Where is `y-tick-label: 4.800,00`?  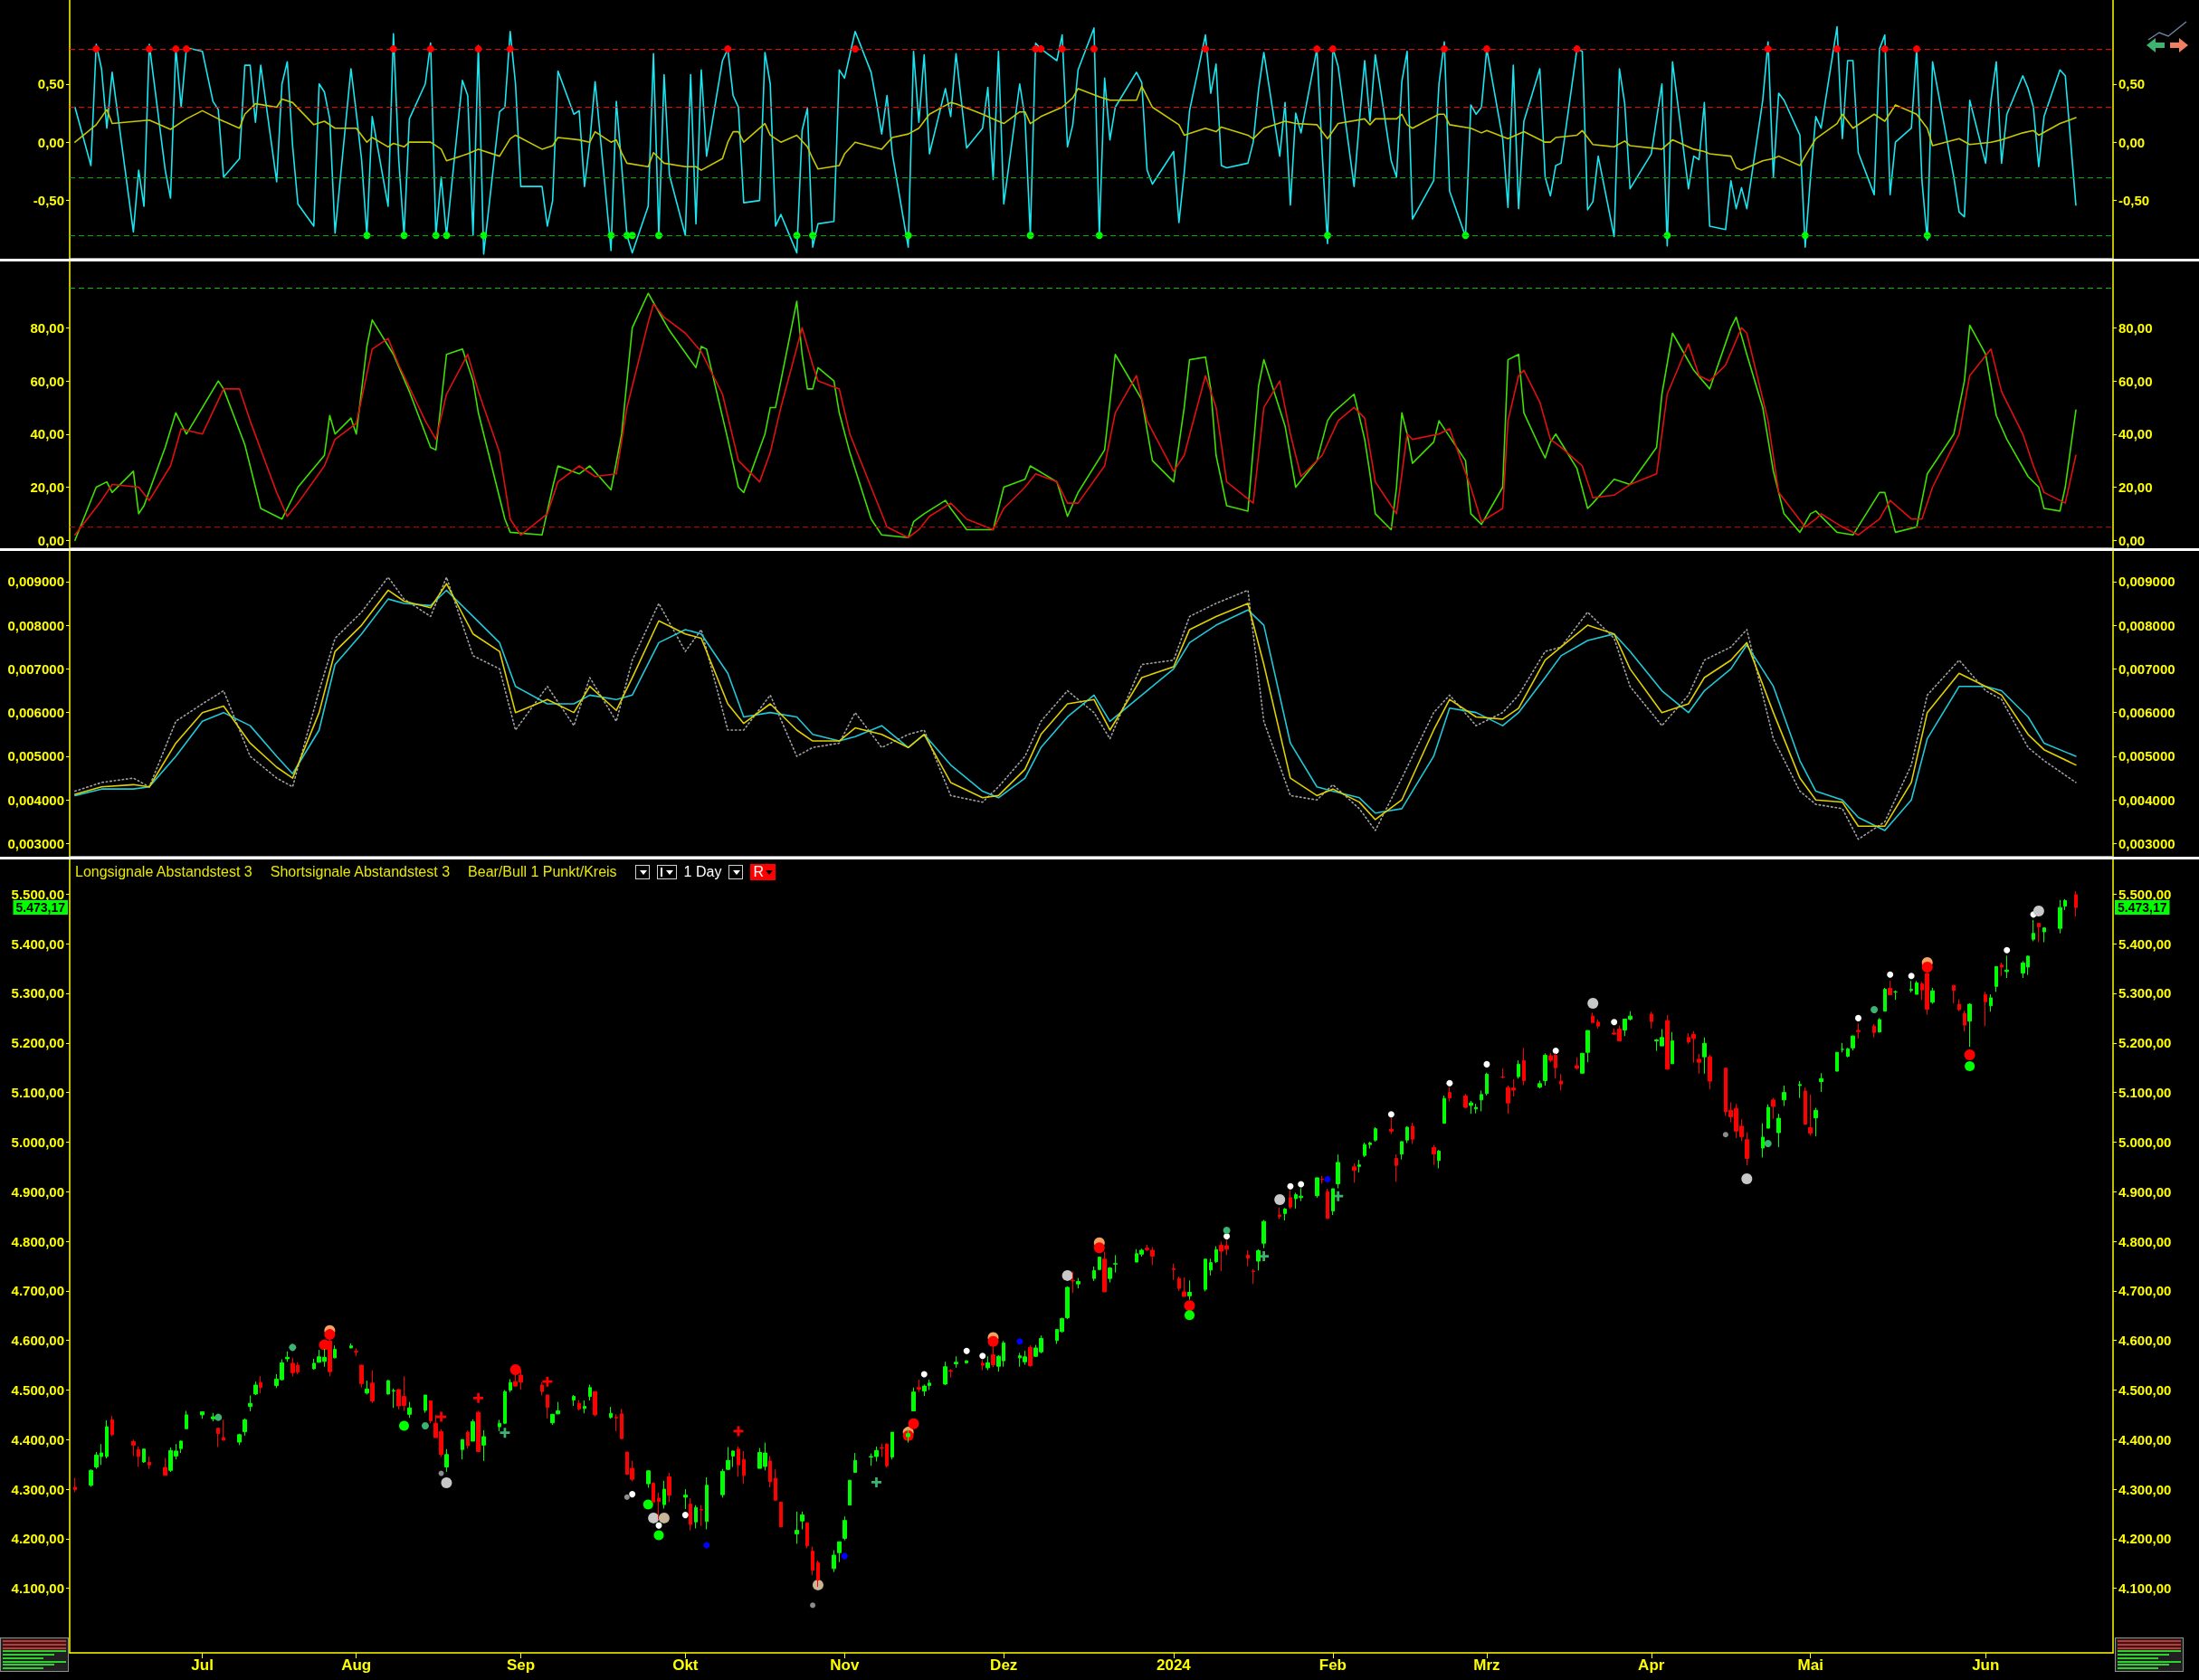
y-tick-label: 4.800,00 is located at coordinates (37, 1241).